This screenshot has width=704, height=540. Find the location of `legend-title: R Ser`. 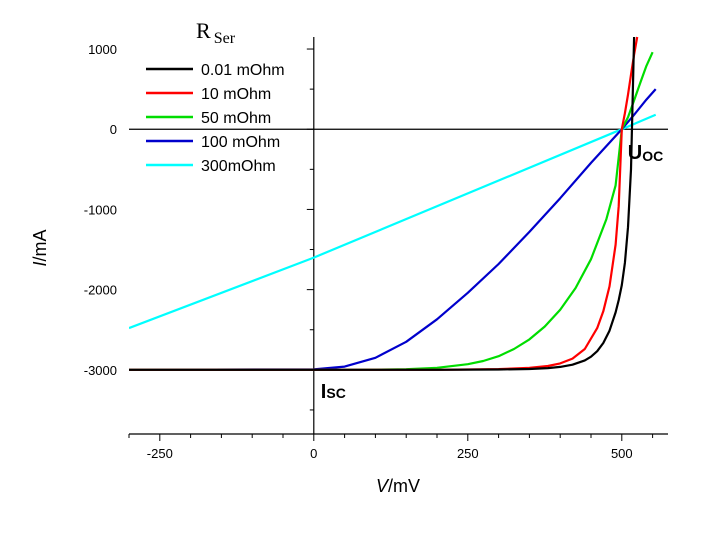

legend-title: R Ser is located at coordinates (216, 32).